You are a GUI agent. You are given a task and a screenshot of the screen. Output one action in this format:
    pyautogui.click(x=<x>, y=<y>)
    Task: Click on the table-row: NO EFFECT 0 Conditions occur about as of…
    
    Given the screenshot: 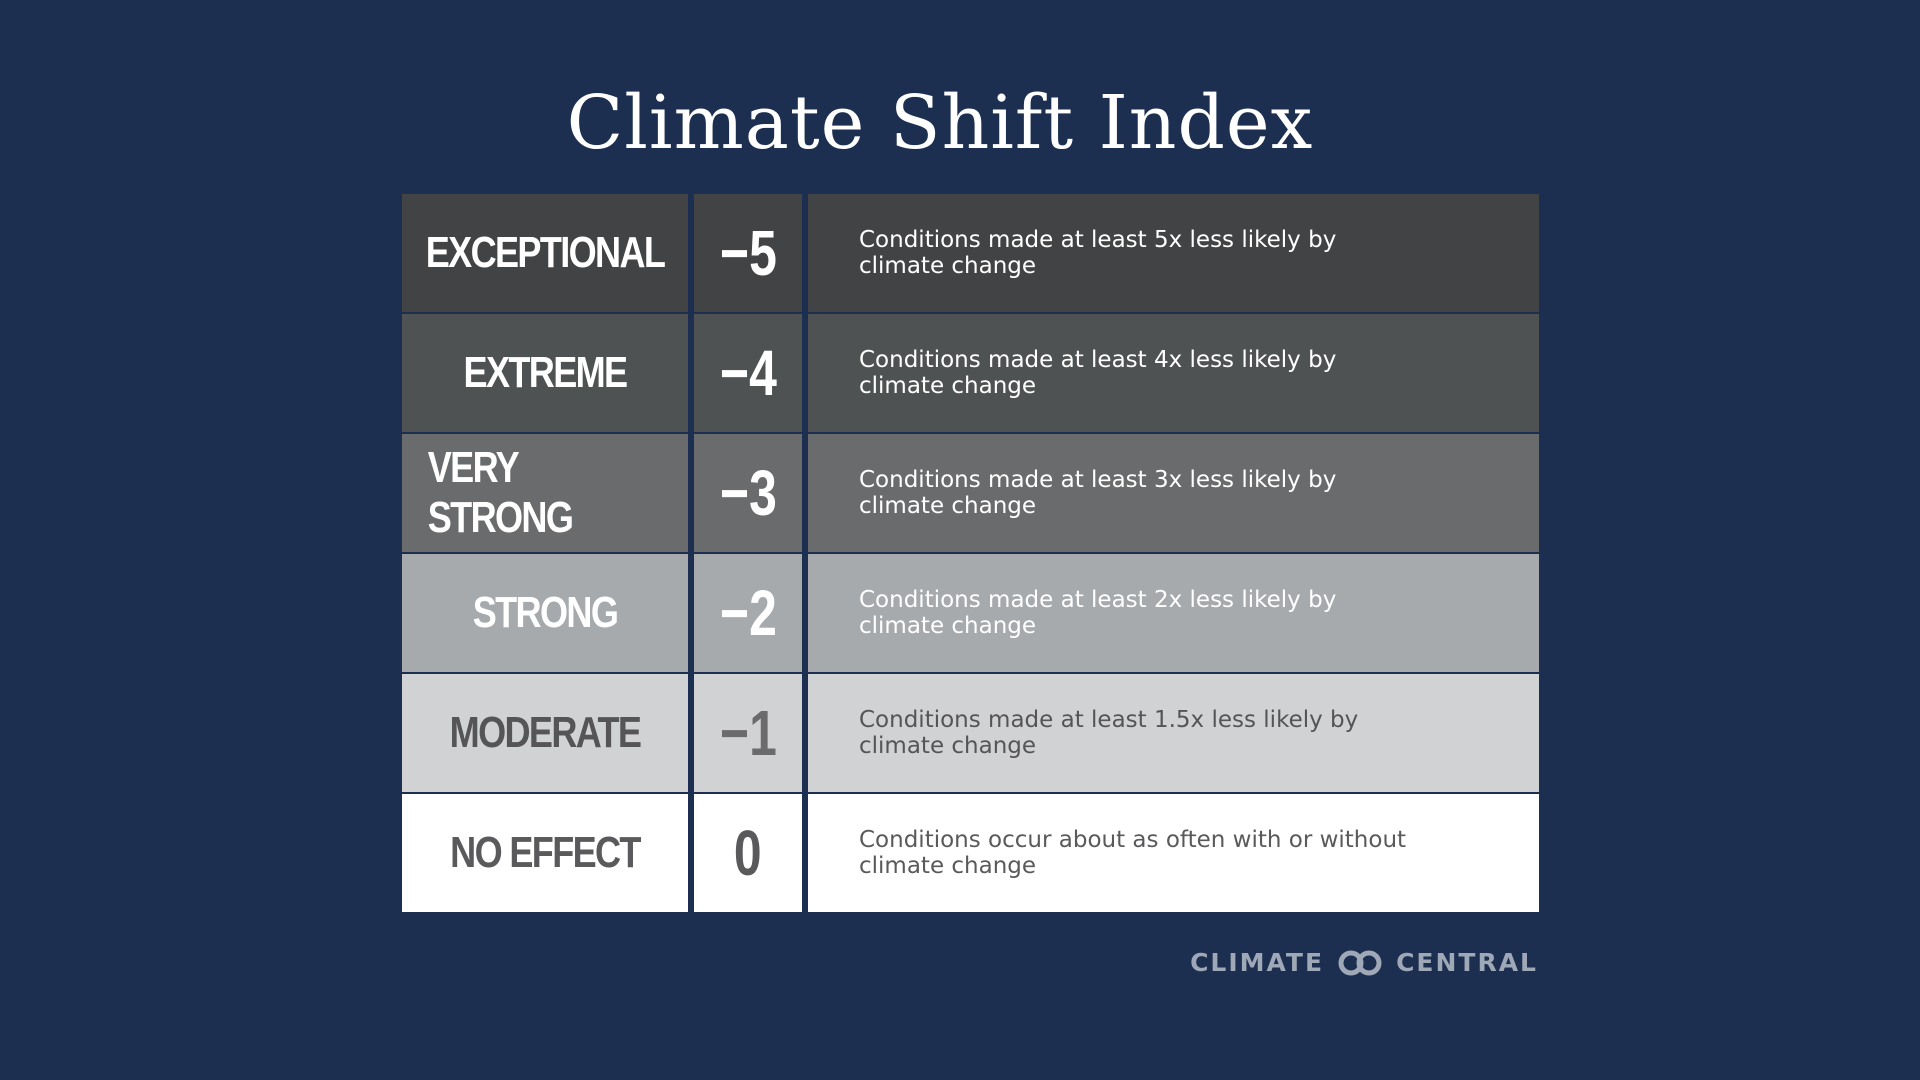 What is the action you would take?
    pyautogui.click(x=970, y=853)
    